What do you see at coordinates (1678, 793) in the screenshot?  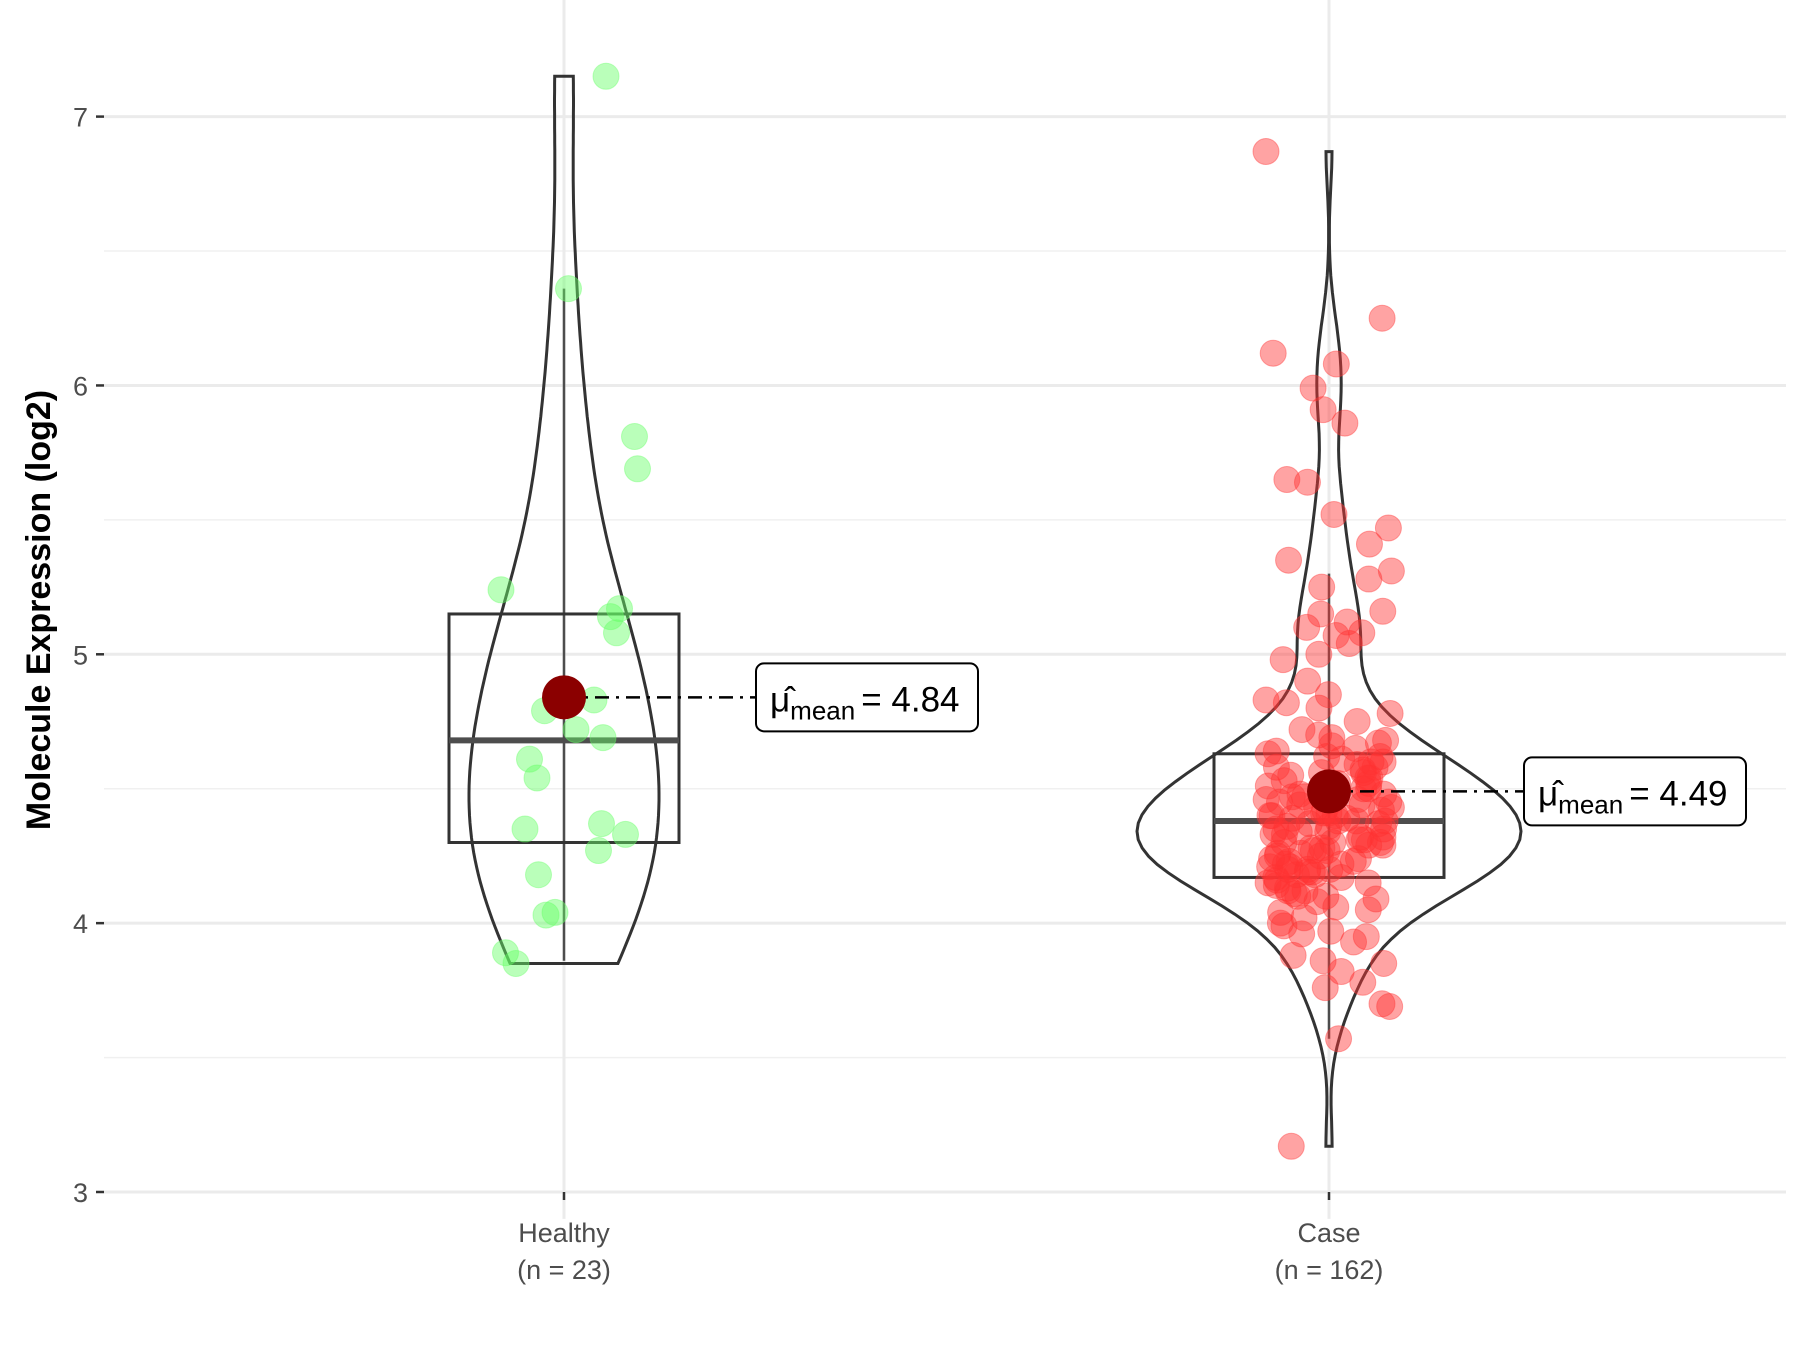 I see `mean-value: = 4.49` at bounding box center [1678, 793].